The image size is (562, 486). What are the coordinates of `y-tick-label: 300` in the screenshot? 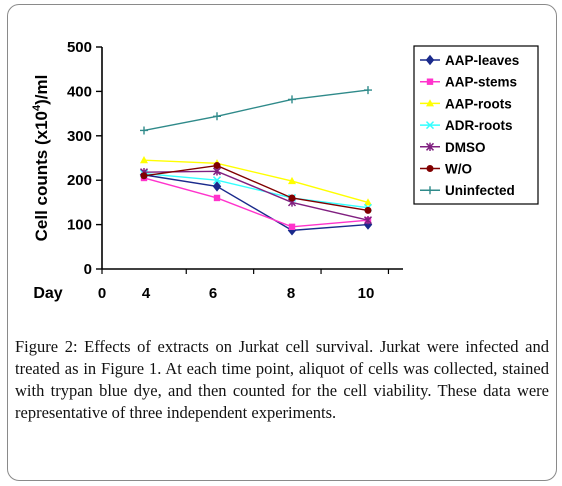 It's located at (79, 136).